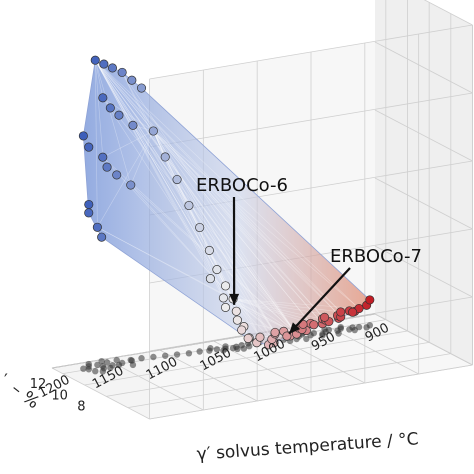 Image resolution: width=474 pixels, height=474 pixels. What do you see at coordinates (307, 446) in the screenshot?
I see `x-axis-title: γ′ solvus temperature / °C` at bounding box center [307, 446].